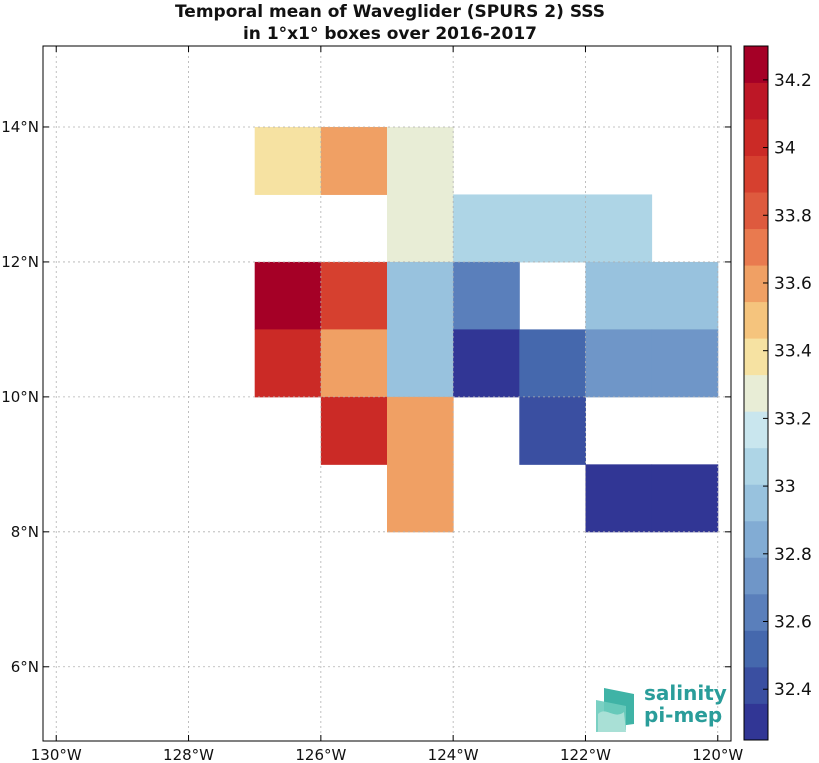  What do you see at coordinates (20, 397) in the screenshot?
I see `y-tick-label-2: 10°N` at bounding box center [20, 397].